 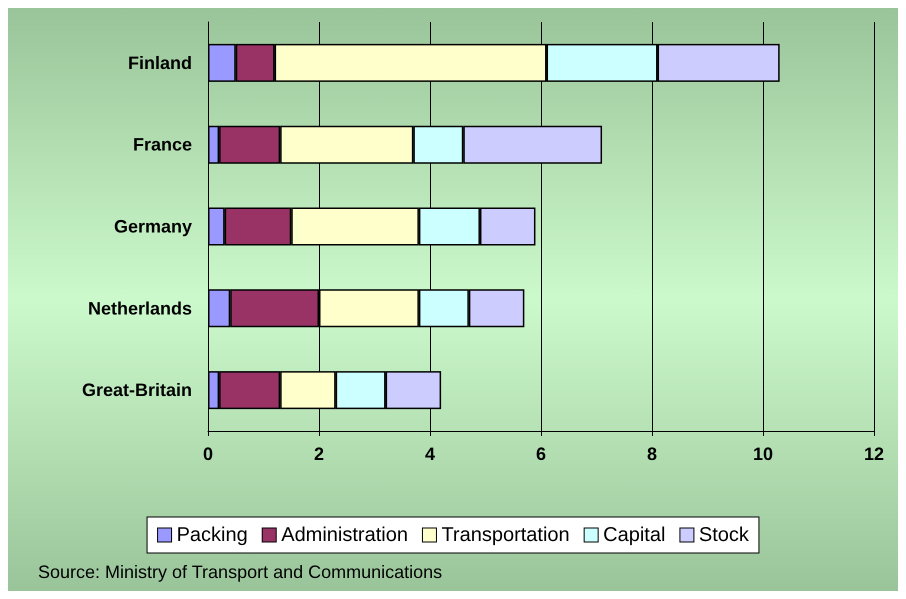 What do you see at coordinates (160, 62) in the screenshot?
I see `y-tick-label: Finland` at bounding box center [160, 62].